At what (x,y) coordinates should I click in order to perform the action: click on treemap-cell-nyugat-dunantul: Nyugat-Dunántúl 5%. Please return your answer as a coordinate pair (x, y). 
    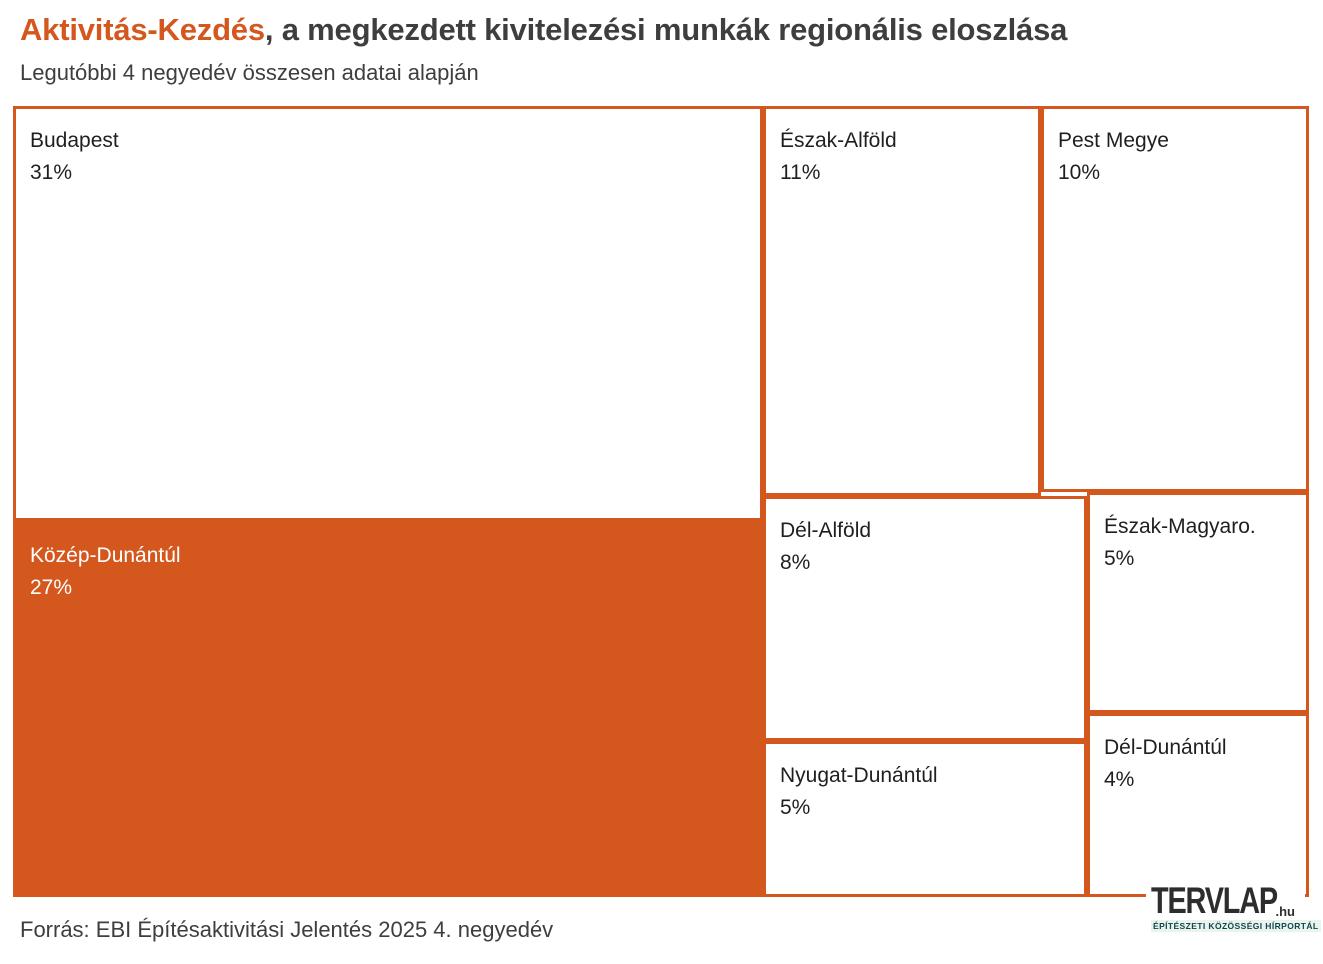
    Looking at the image, I should click on (925, 819).